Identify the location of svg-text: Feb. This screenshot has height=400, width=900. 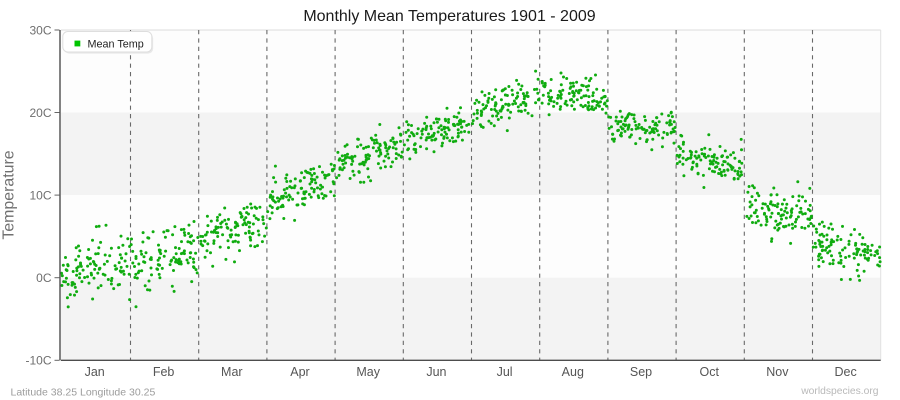
(164, 372).